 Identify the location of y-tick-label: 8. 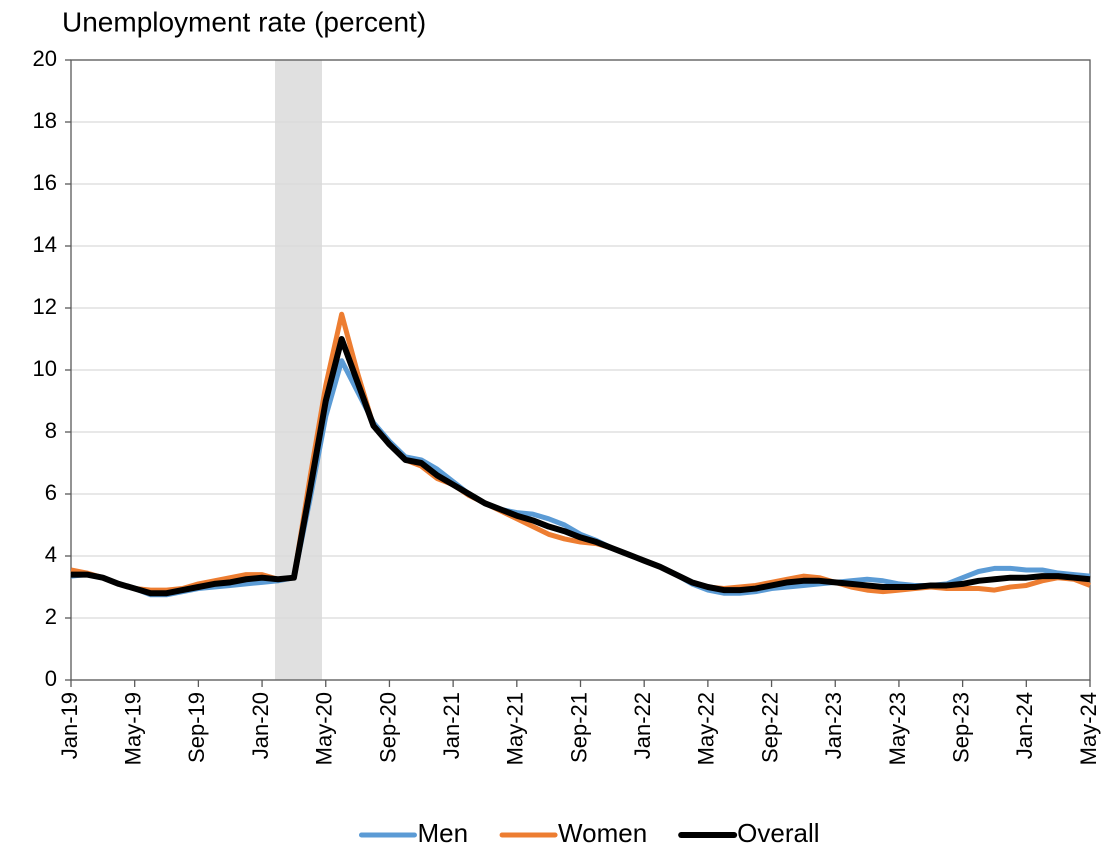
(51, 430).